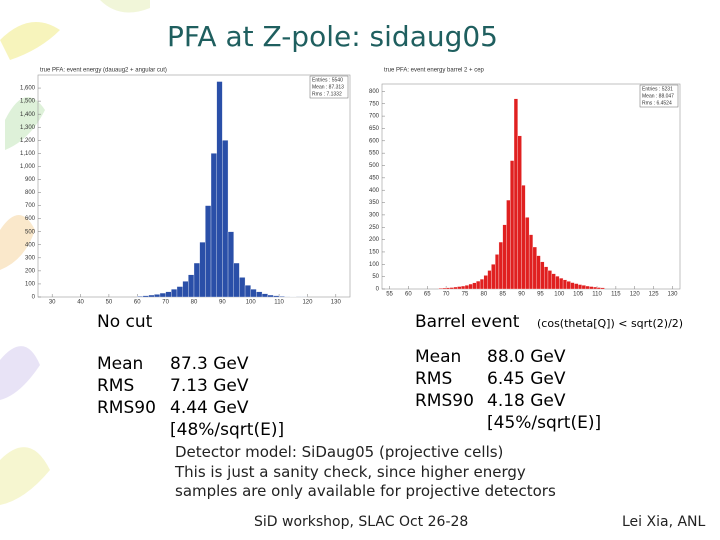 The image size is (720, 540). What do you see at coordinates (28, 167) in the screenshot?
I see `y-tick-label: 1,000` at bounding box center [28, 167].